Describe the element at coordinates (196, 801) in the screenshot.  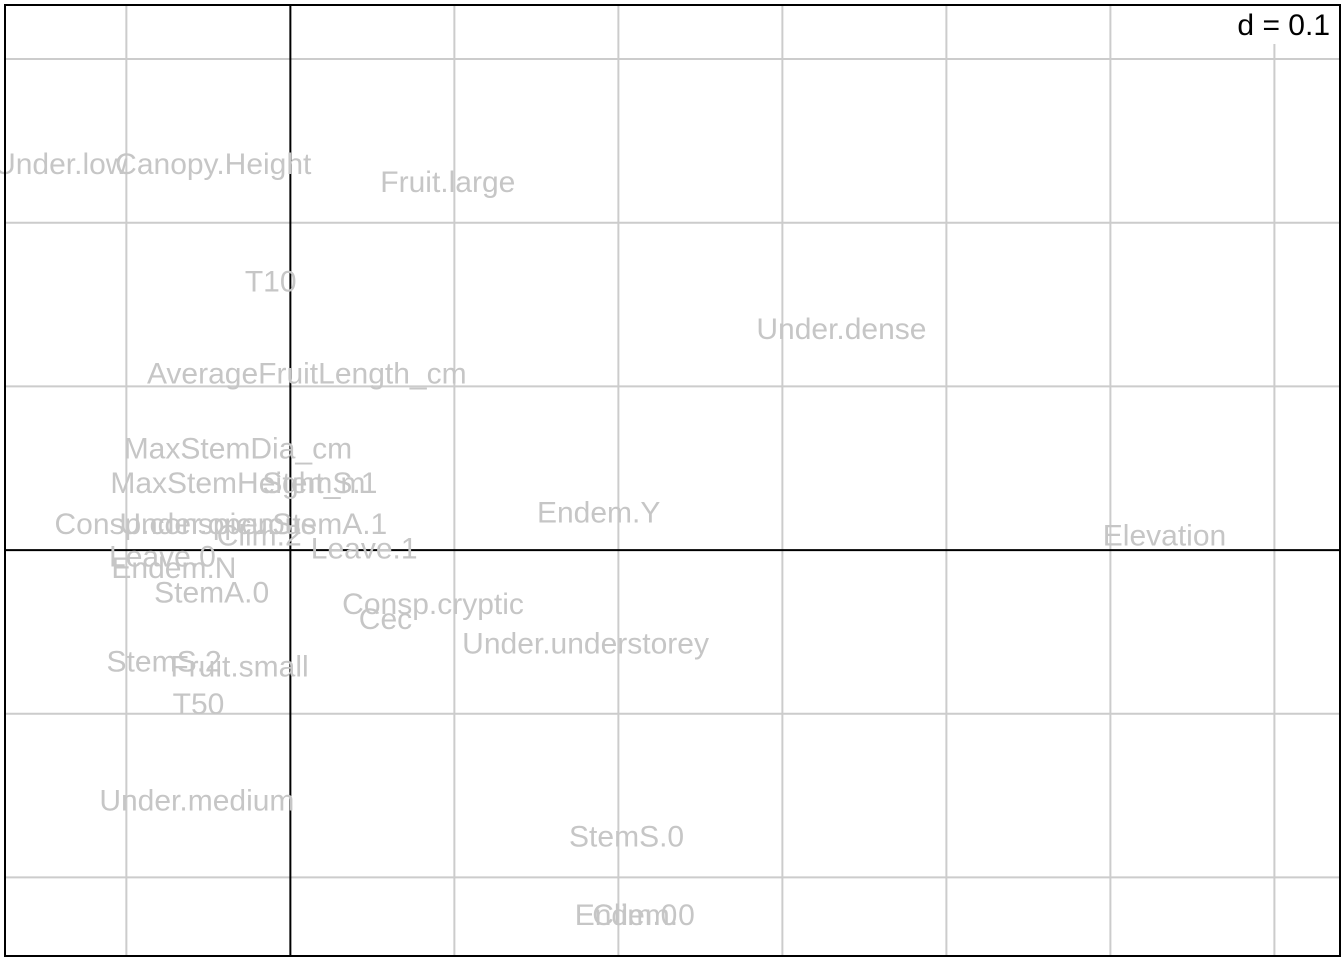
I see `variable-label: Under.medium` at that location.